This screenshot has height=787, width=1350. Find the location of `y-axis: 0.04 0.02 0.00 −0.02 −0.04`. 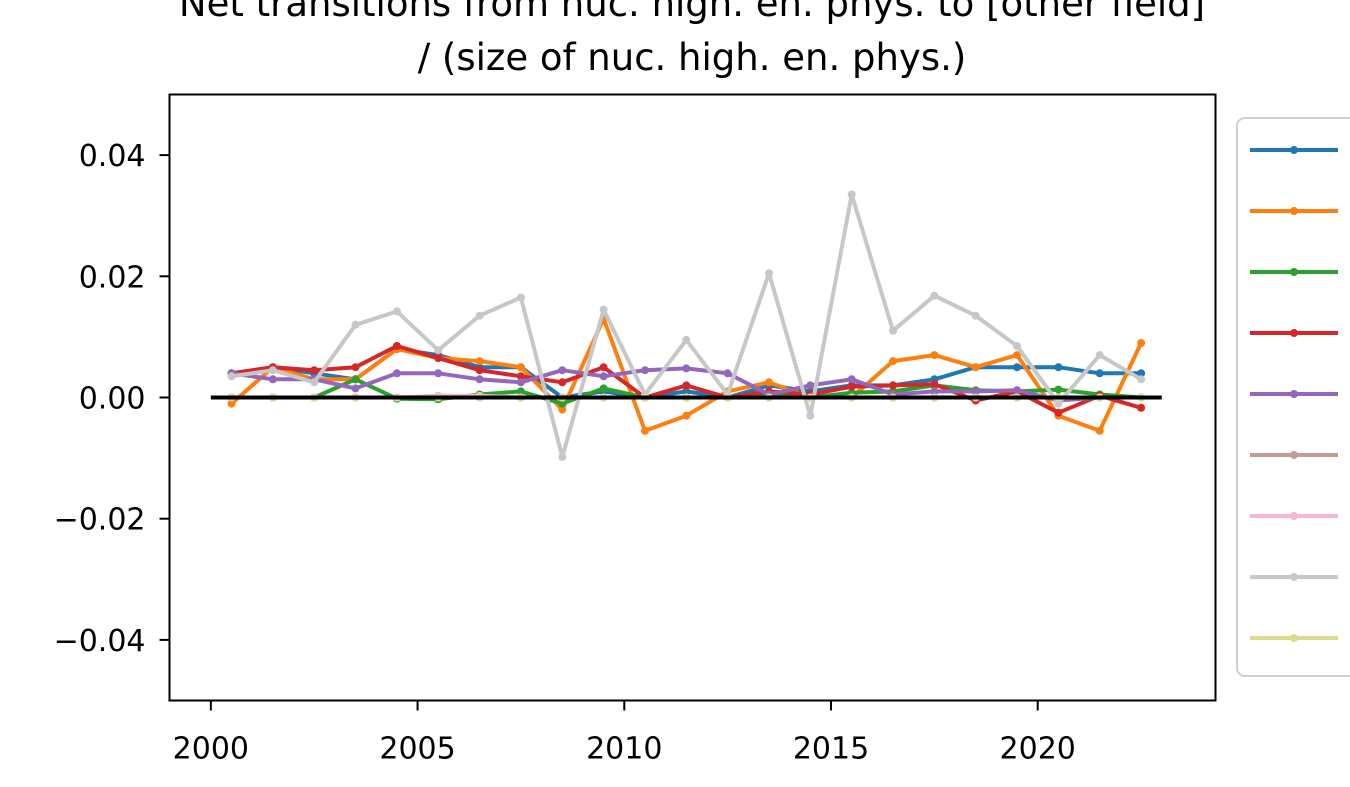

y-axis: 0.04 0.02 0.00 −0.02 −0.04 is located at coordinates (112, 399).